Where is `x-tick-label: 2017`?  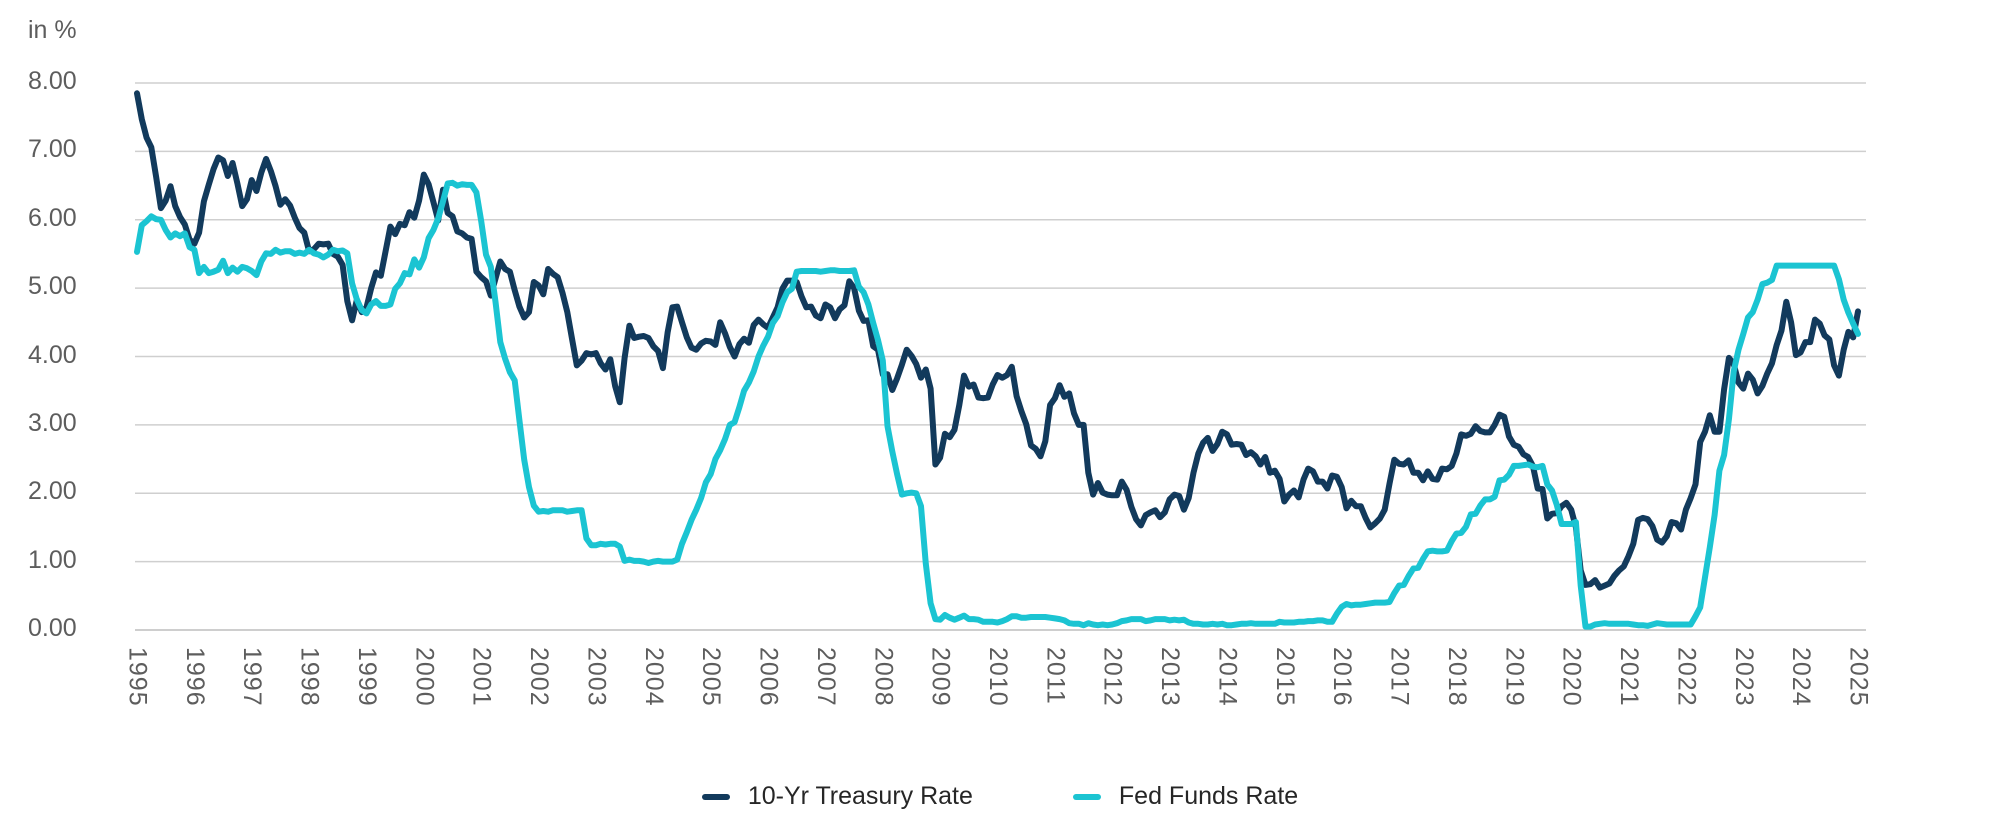
x-tick-label: 2017 is located at coordinates (1399, 677).